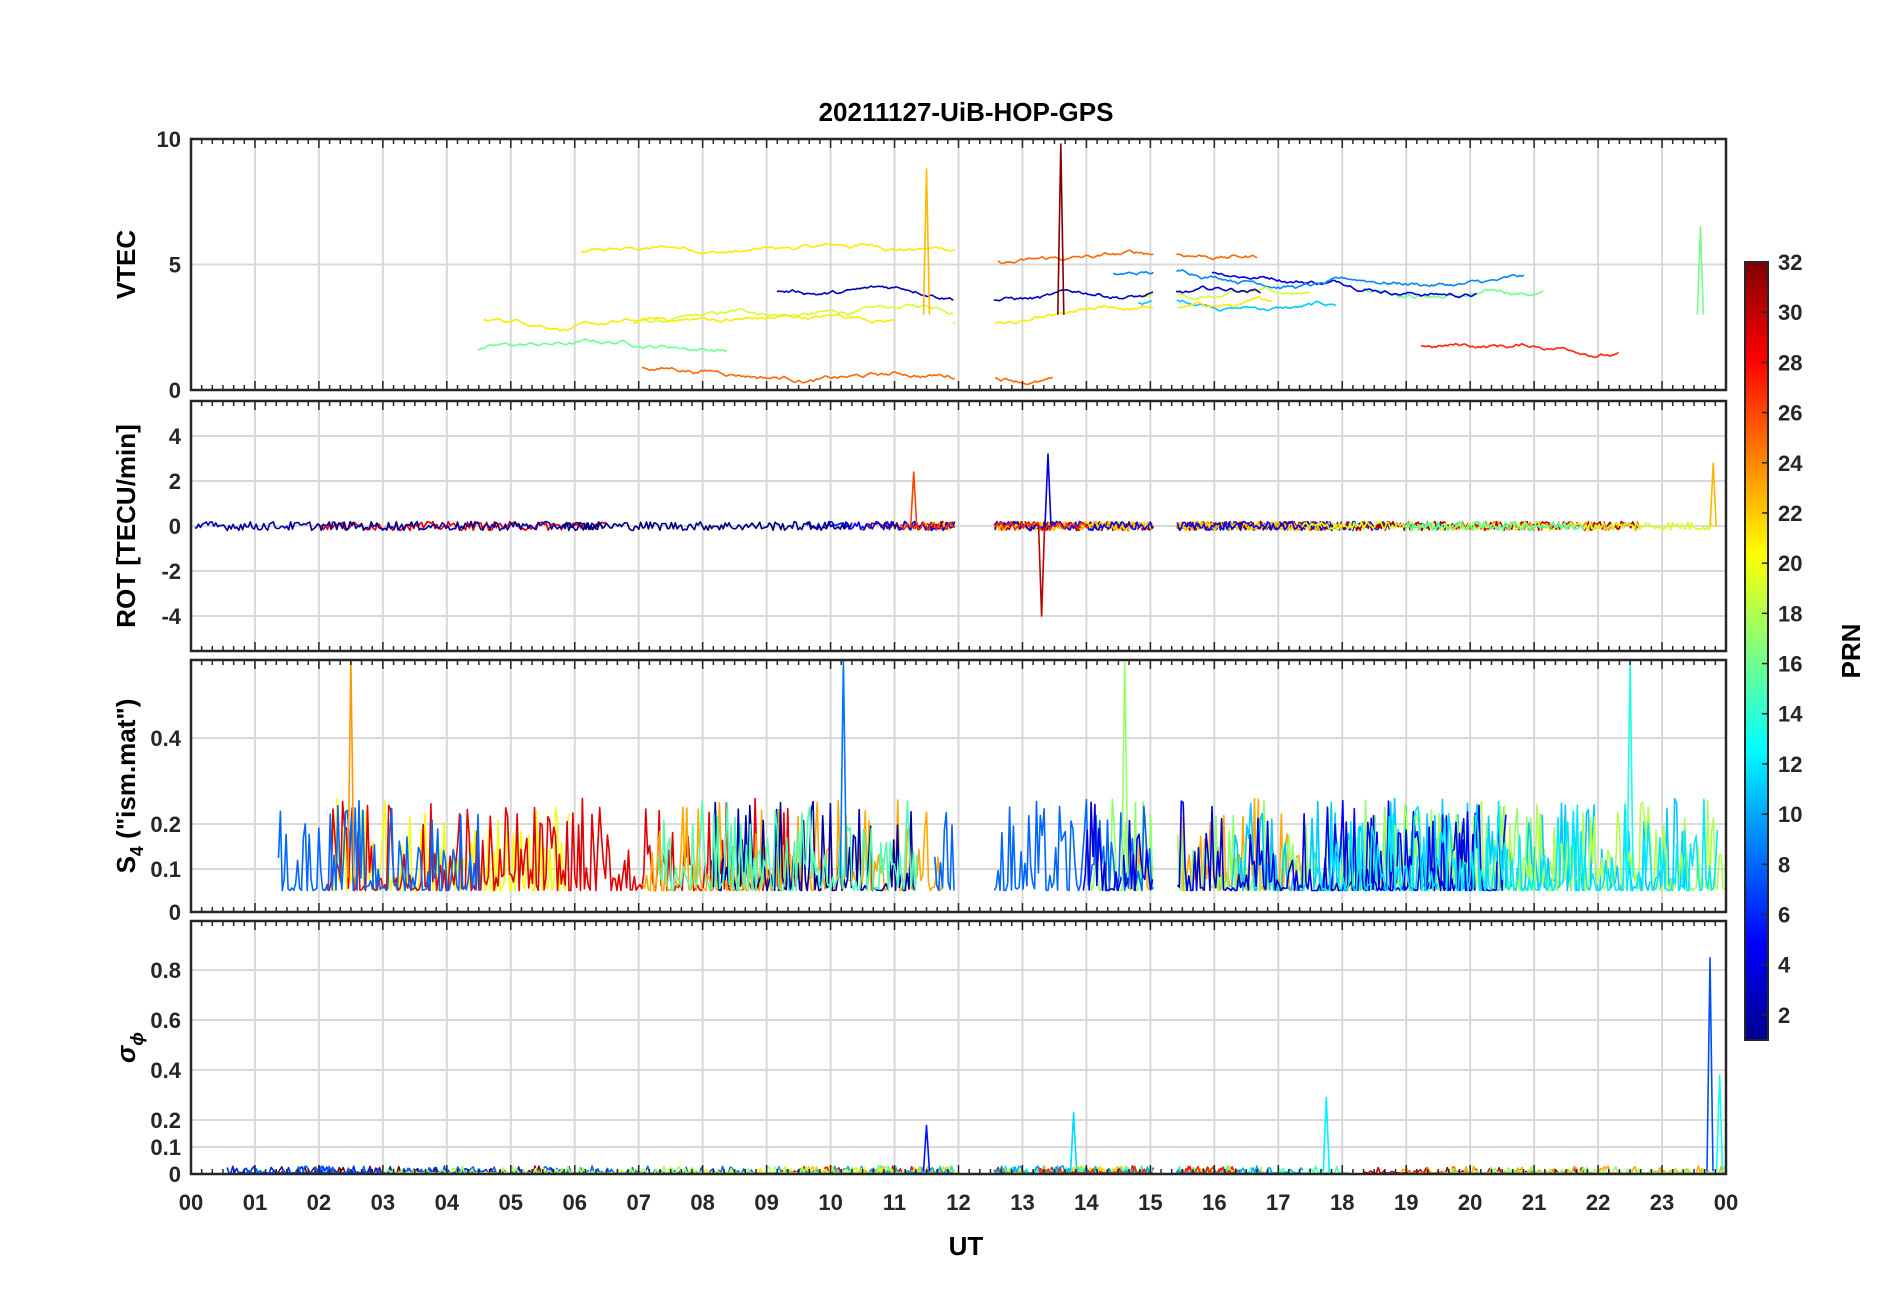 The height and width of the screenshot is (1292, 1902). What do you see at coordinates (1790, 714) in the screenshot?
I see `colorbar-tick-label: 14` at bounding box center [1790, 714].